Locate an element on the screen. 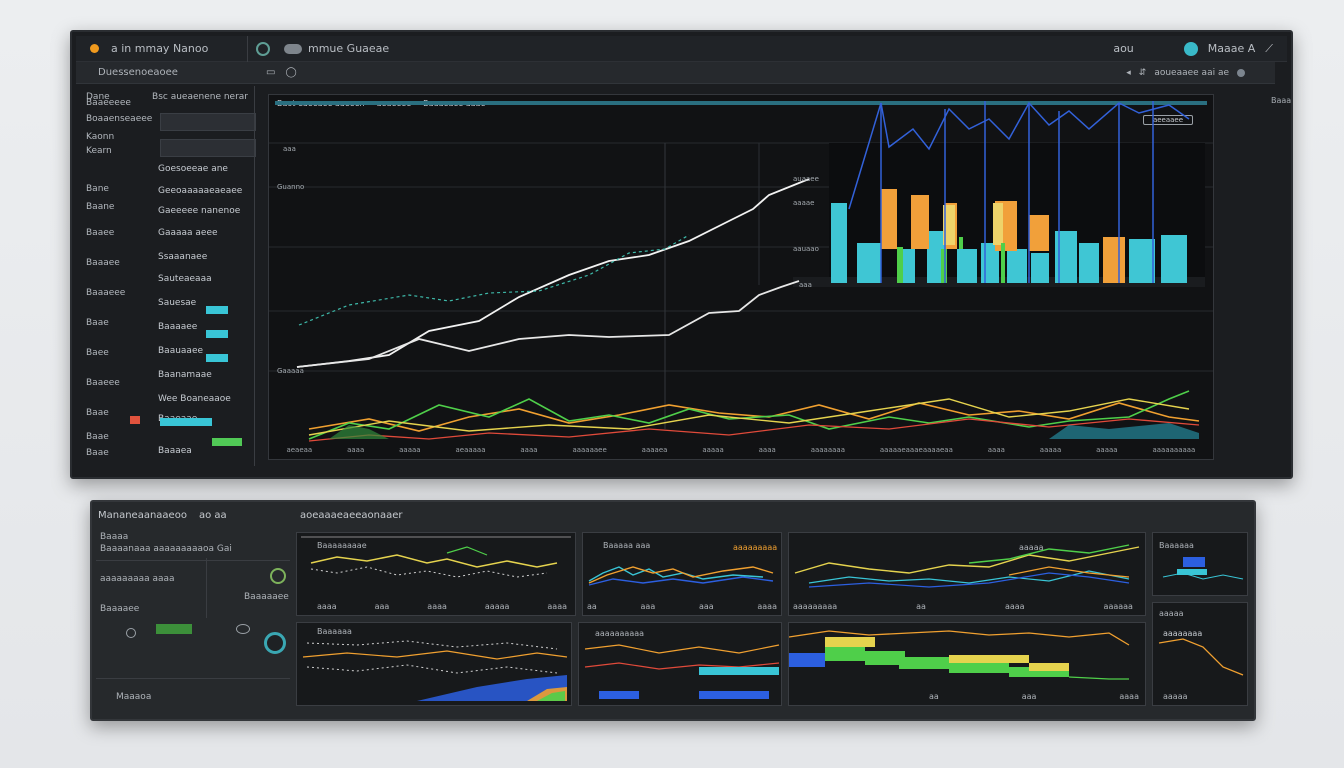 Image resolution: width=1344 pixels, height=768 pixels. sidebar-item-label: Baaaee is located at coordinates (103, 263).